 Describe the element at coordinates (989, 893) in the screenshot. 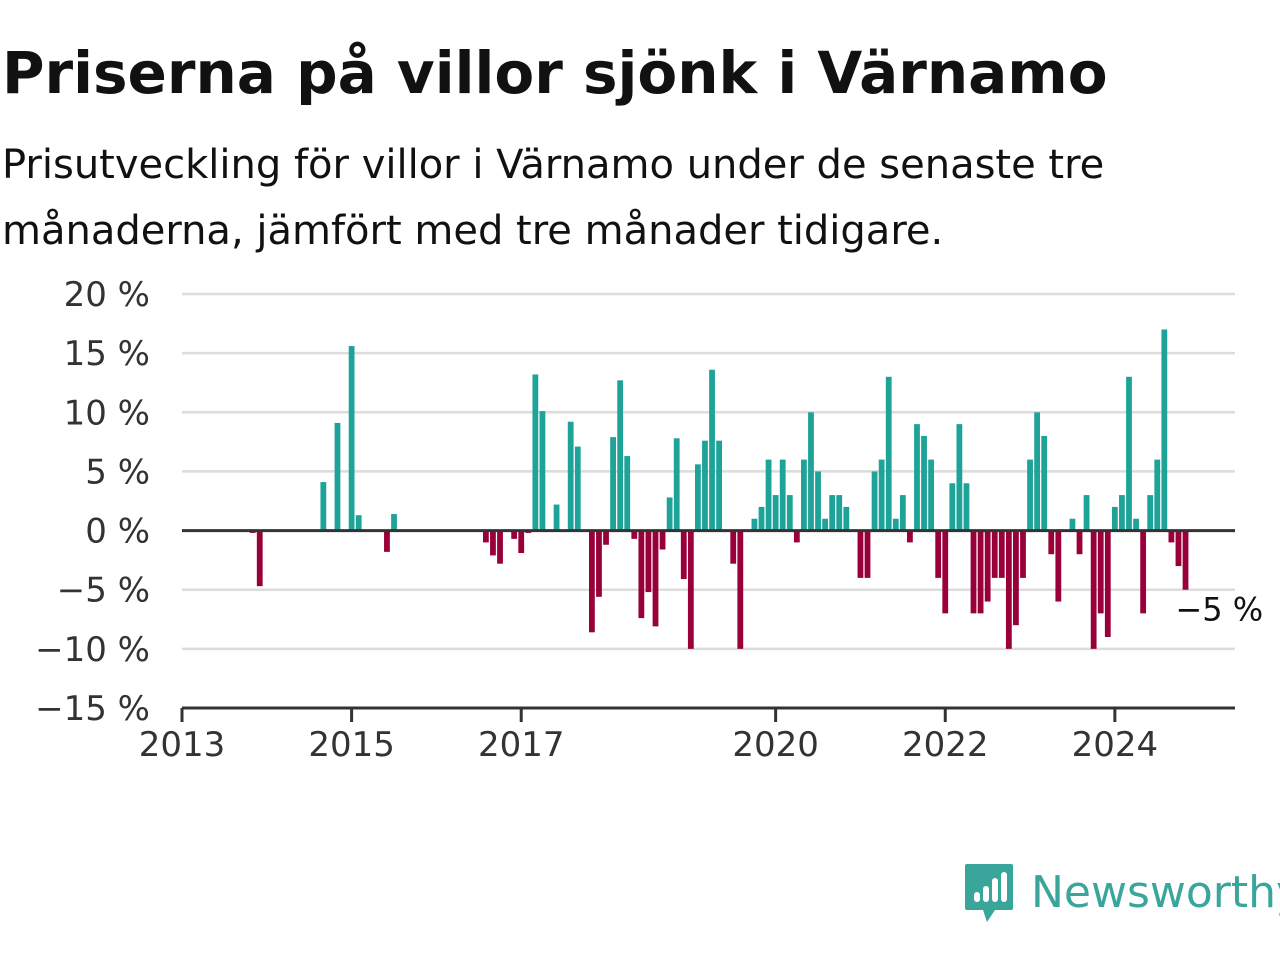

I see `newsworthy-logo-icon` at that location.